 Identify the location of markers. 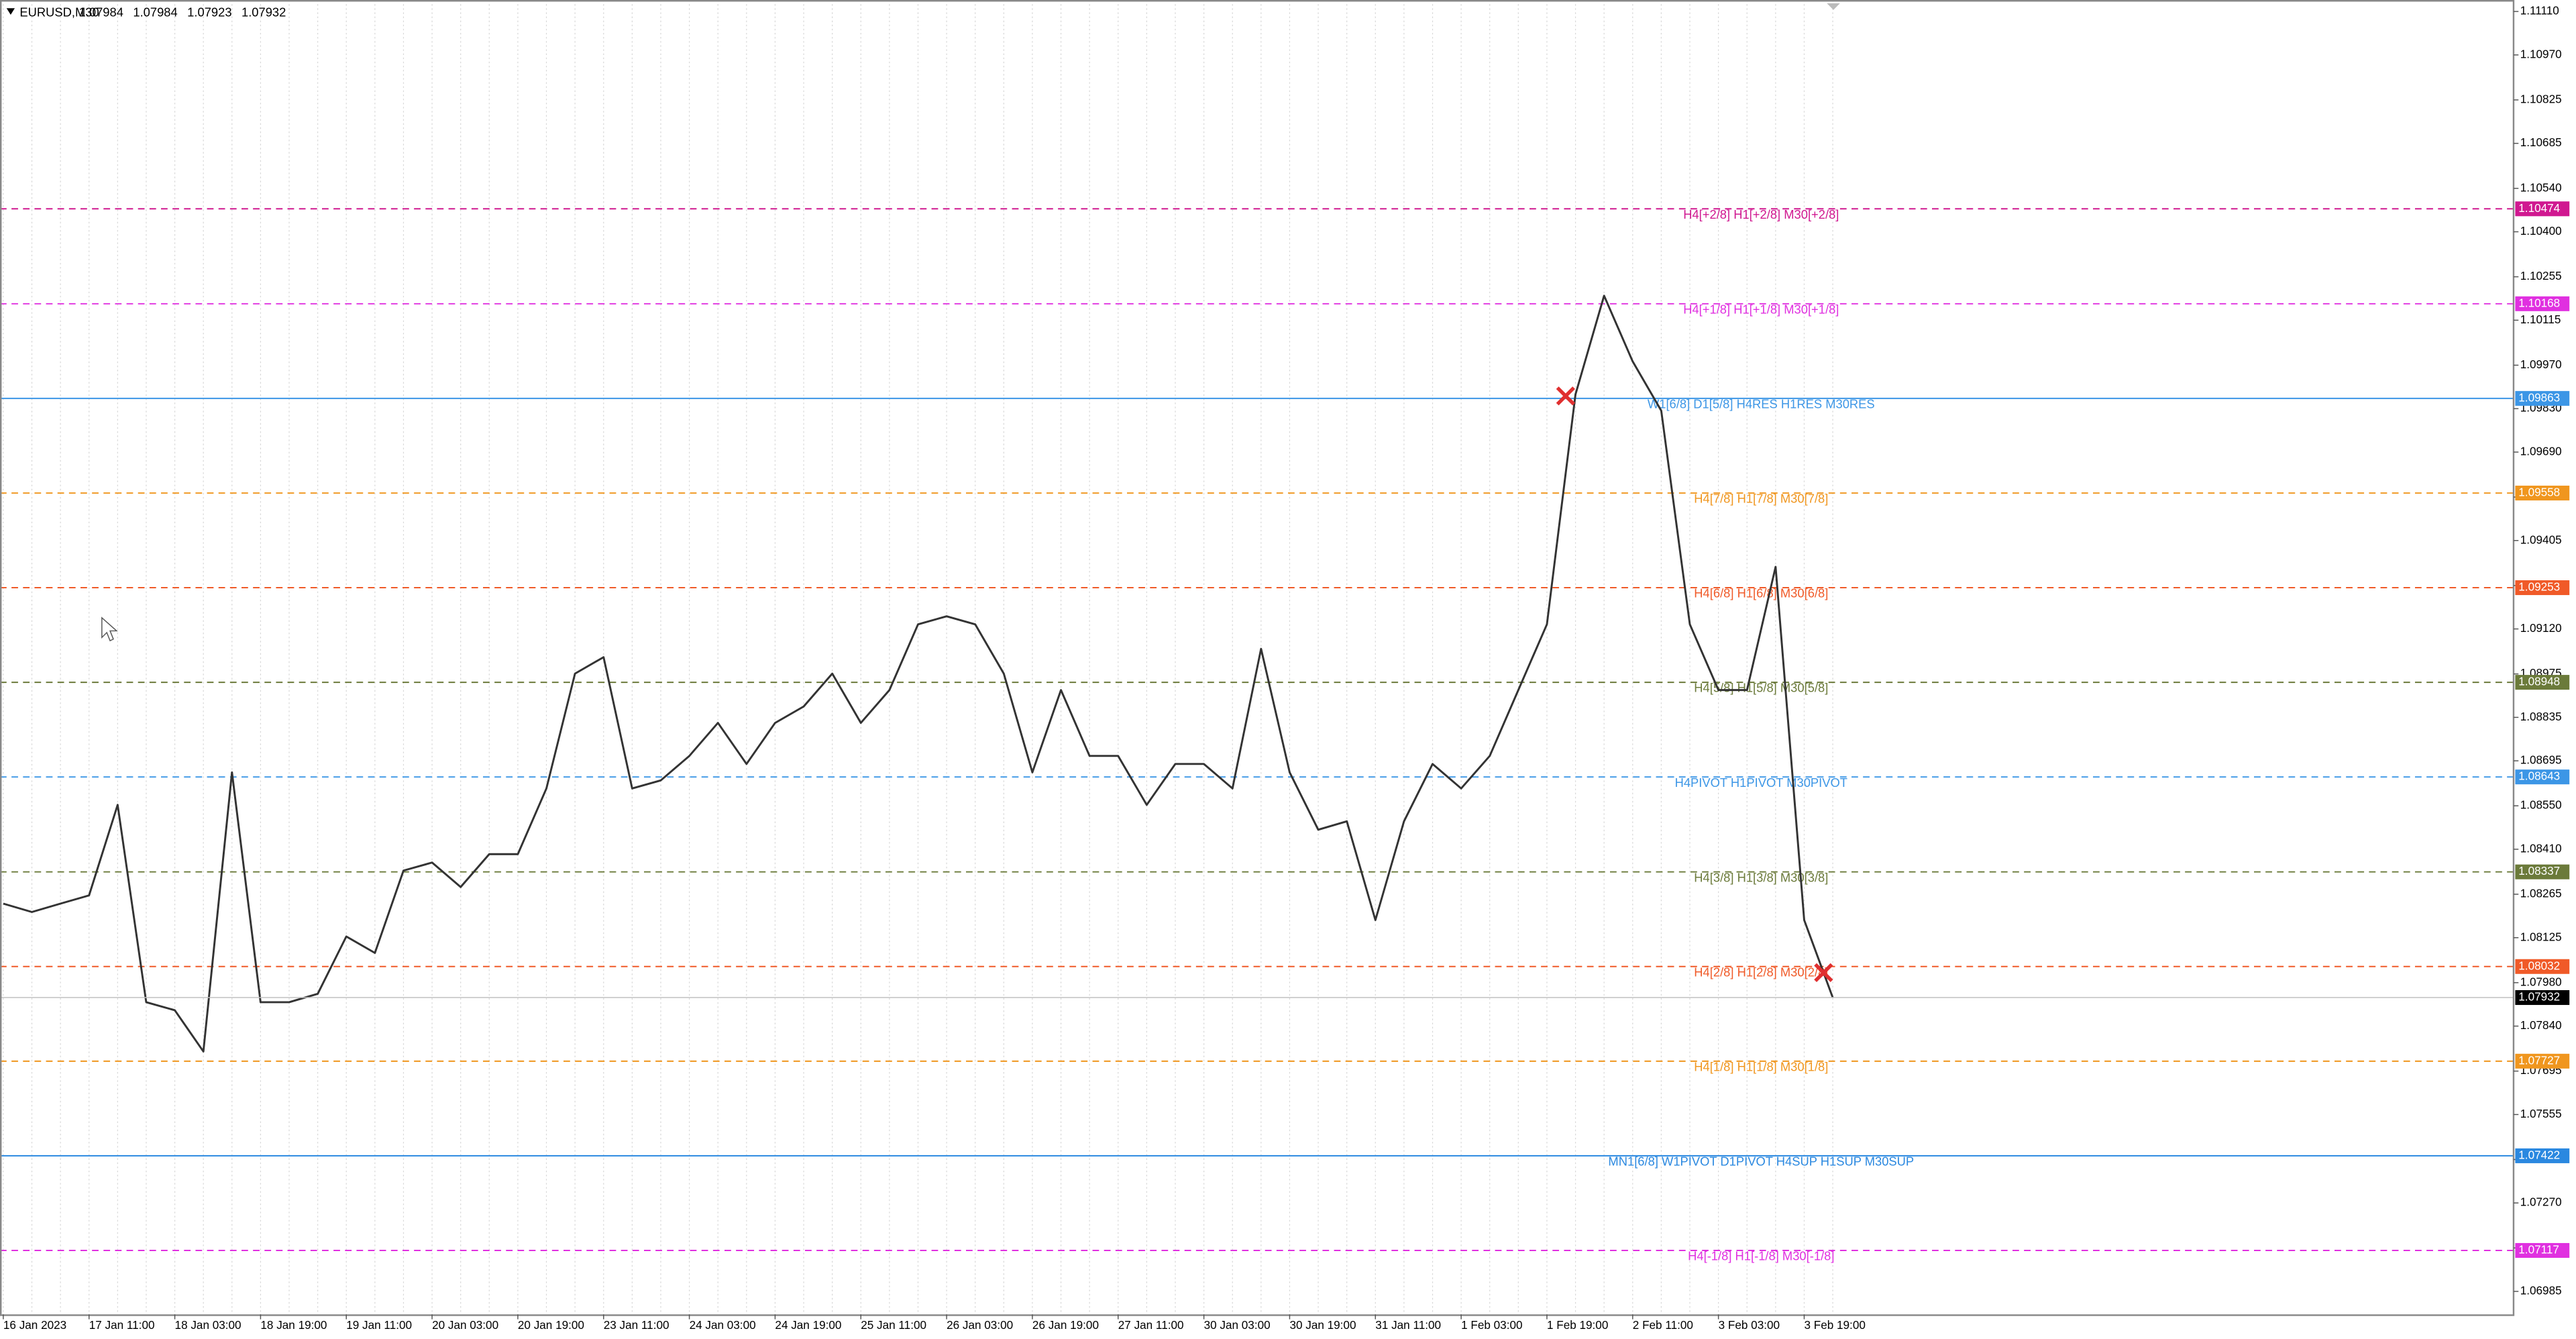
(1694, 684).